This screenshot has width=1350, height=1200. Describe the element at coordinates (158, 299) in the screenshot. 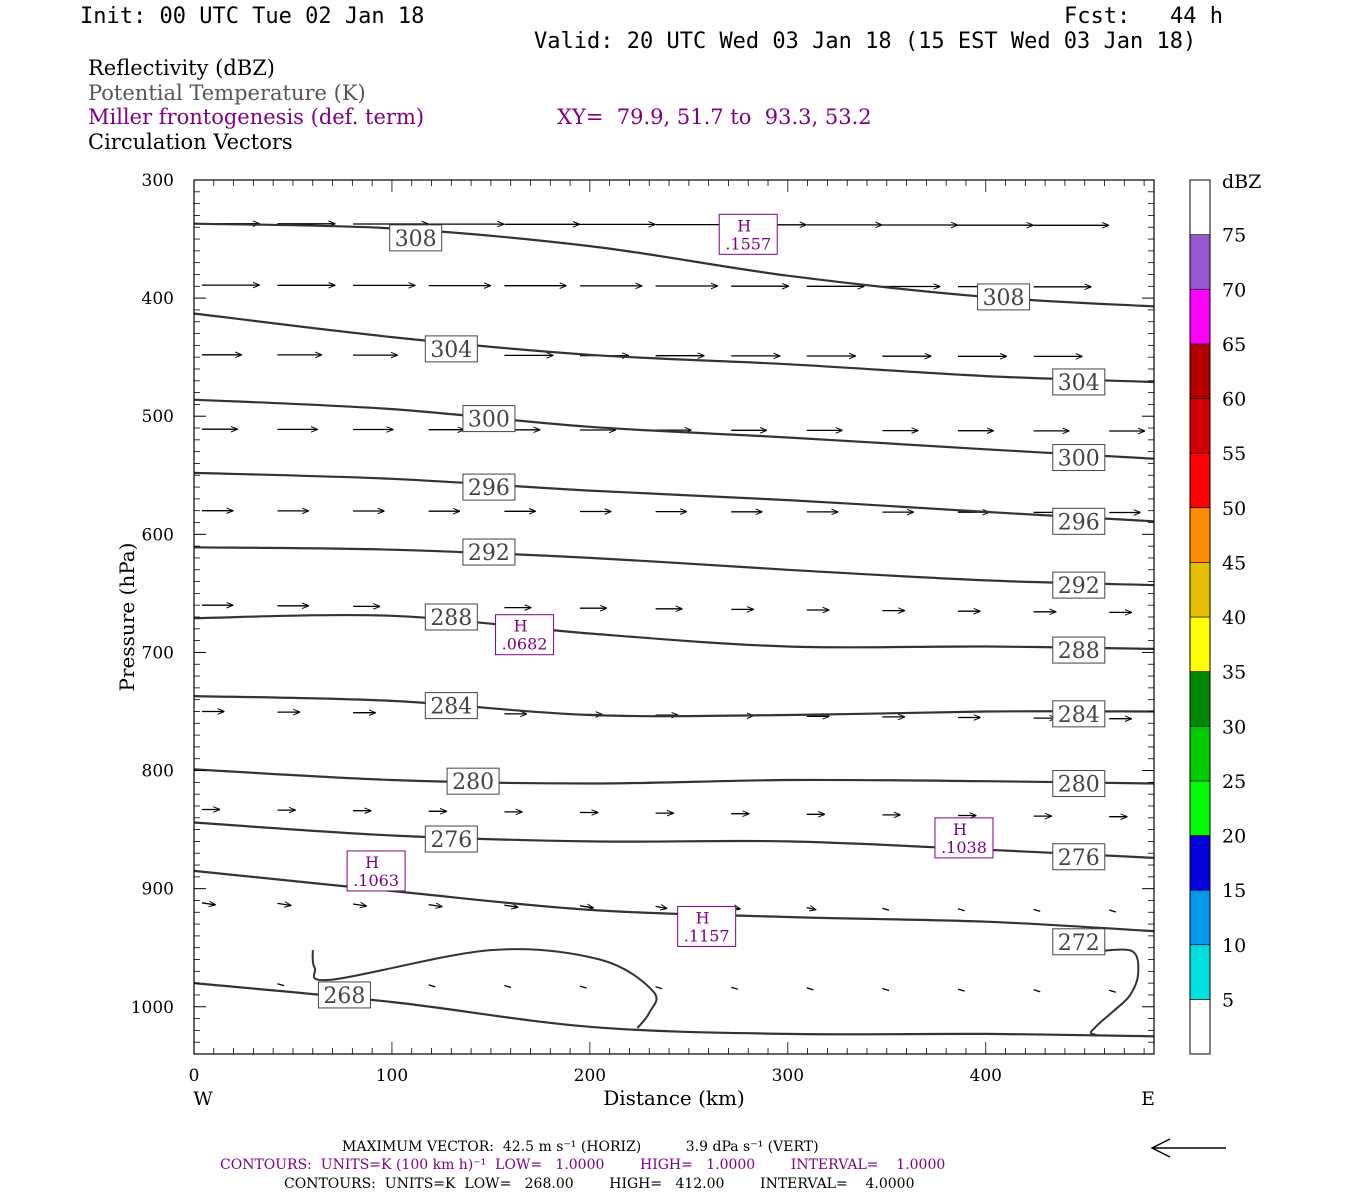

I see `y-tick-label: 400` at that location.